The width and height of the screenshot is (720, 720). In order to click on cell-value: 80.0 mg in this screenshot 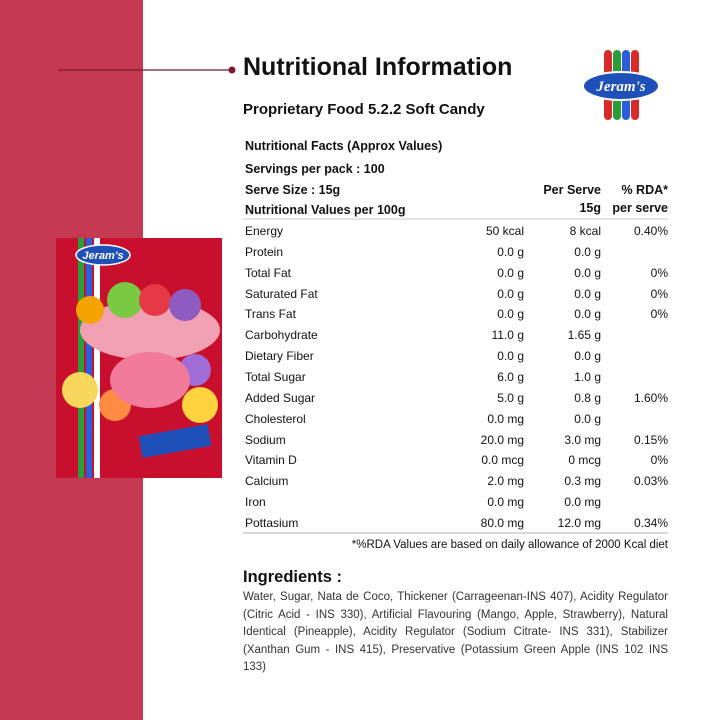, I will do `click(502, 522)`.